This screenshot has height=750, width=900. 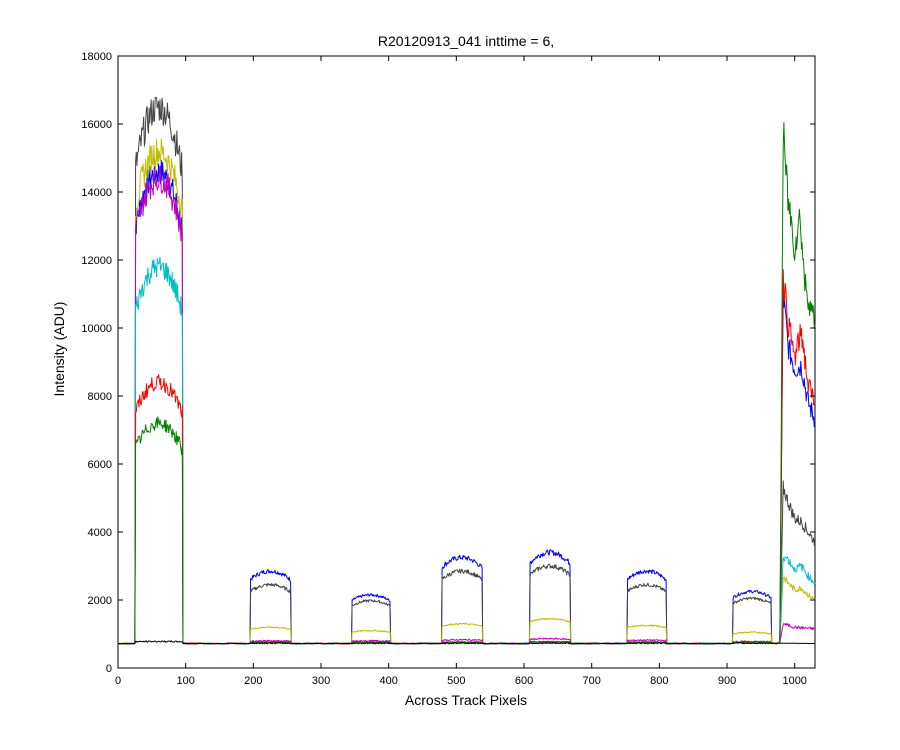 What do you see at coordinates (466, 700) in the screenshot?
I see `x-axis-label: Across Track Pixels` at bounding box center [466, 700].